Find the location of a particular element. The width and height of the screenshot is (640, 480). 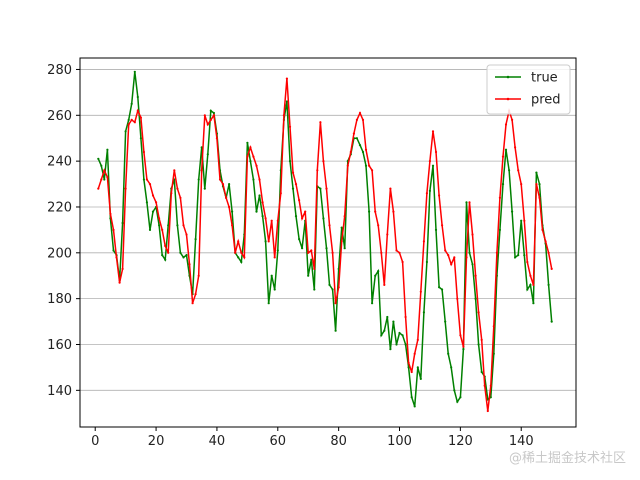

x-tick-label: 0 is located at coordinates (95, 441).